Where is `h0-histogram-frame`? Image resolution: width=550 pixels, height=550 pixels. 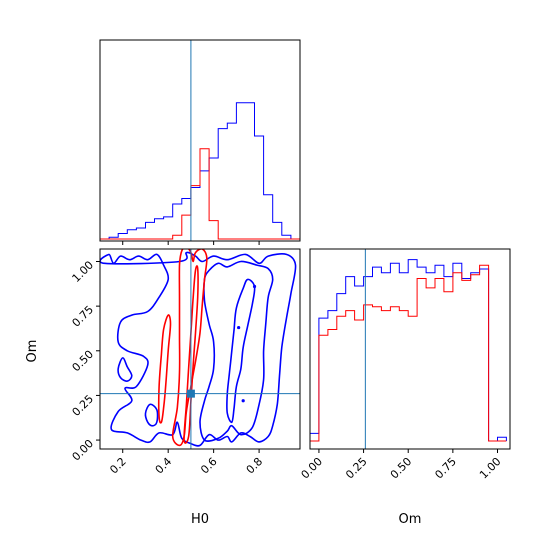
h0-histogram-frame is located at coordinates (200, 140).